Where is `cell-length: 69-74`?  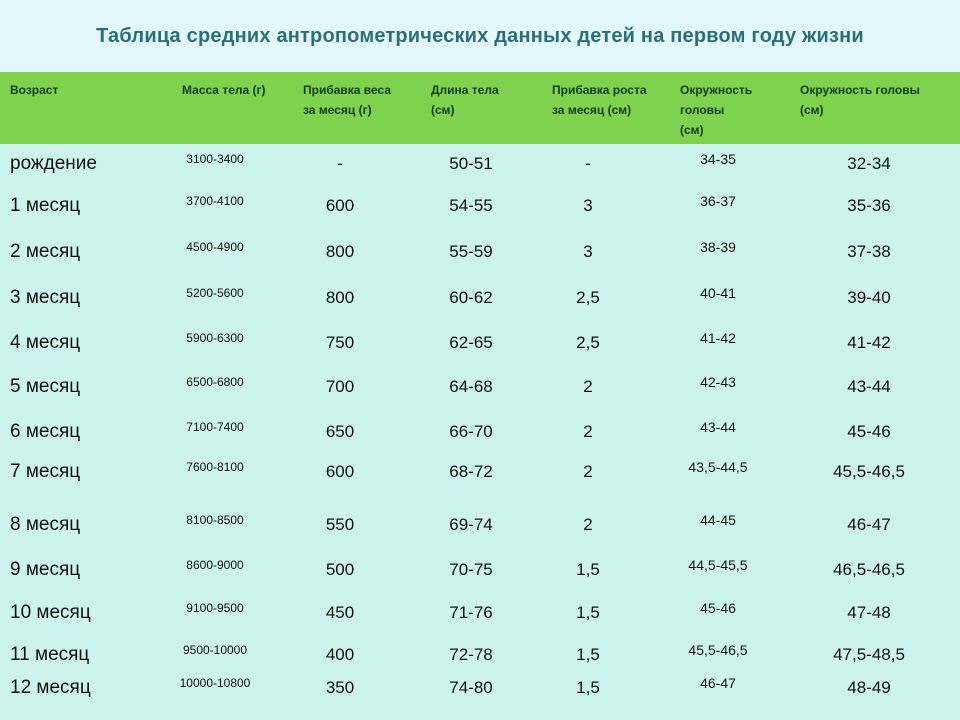
cell-length: 69-74 is located at coordinates (471, 524).